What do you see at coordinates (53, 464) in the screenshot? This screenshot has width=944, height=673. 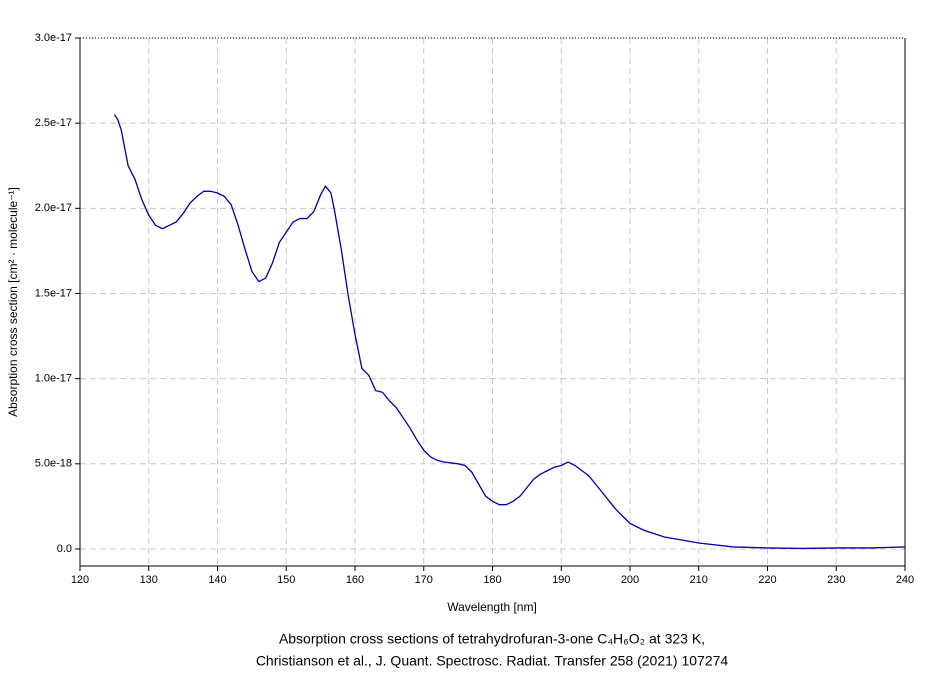 I see `y-tick-label: 5.0e-18` at bounding box center [53, 464].